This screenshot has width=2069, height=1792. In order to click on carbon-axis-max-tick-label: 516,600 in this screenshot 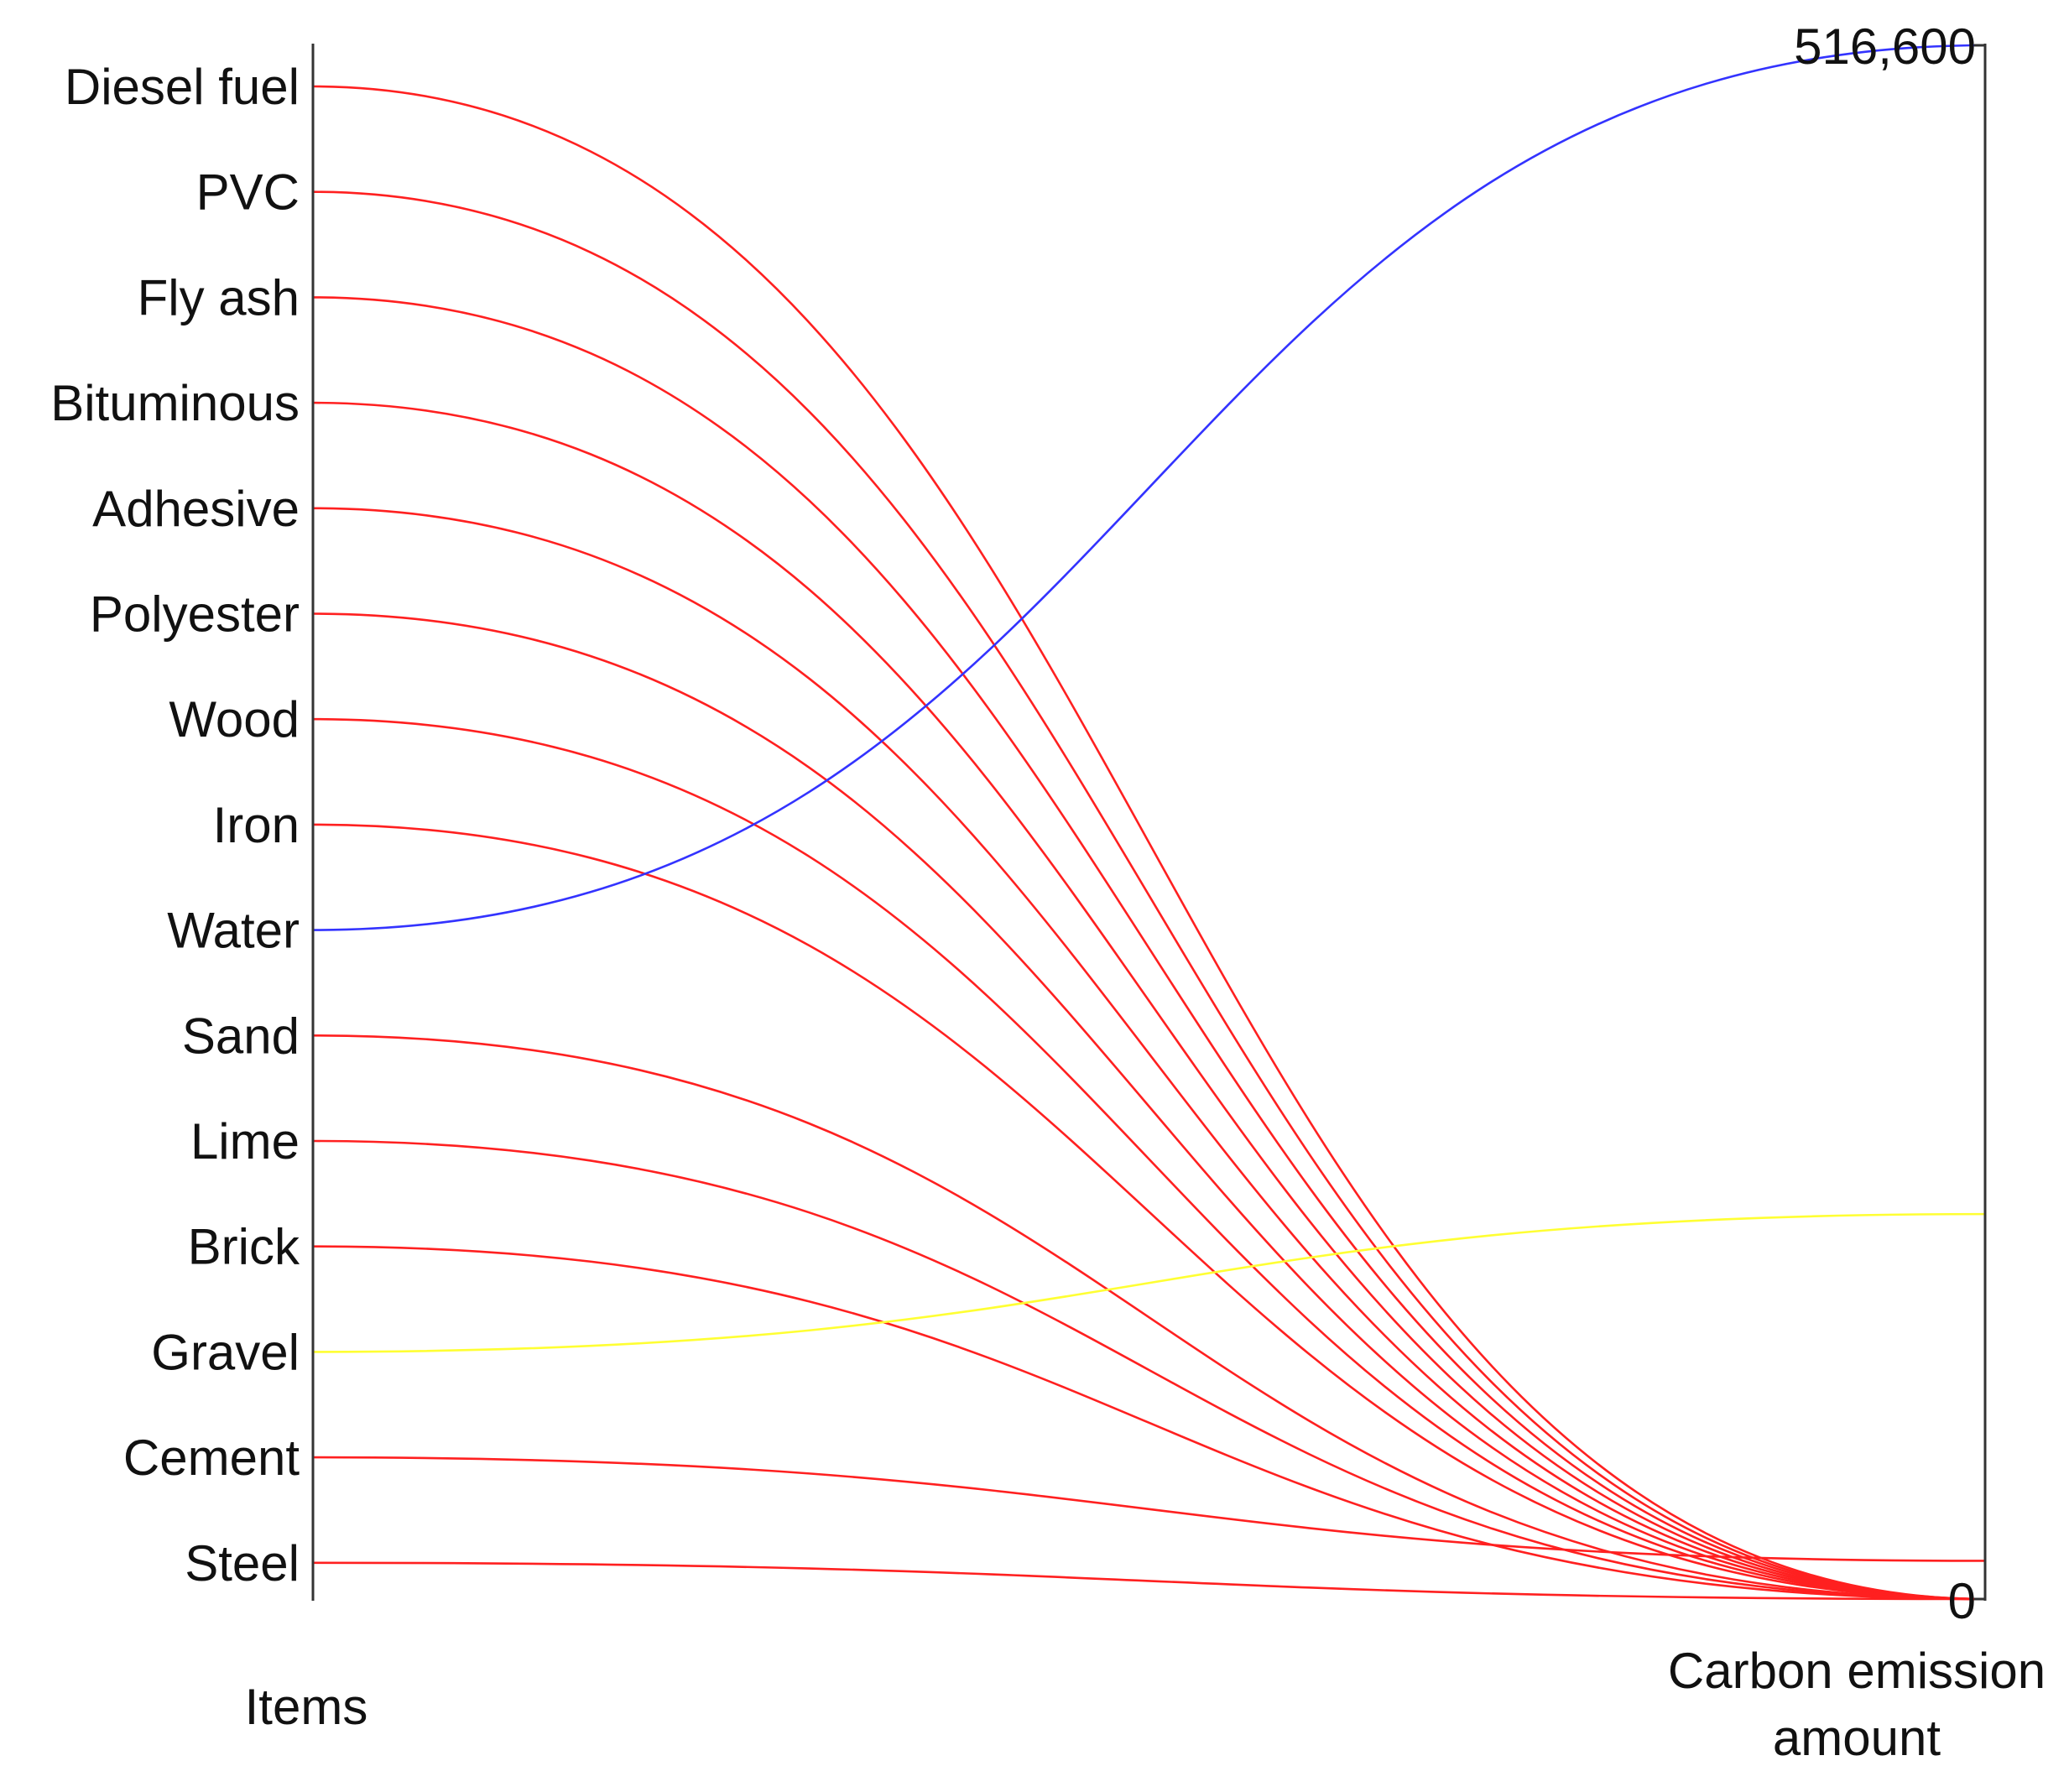, I will do `click(1885, 47)`.